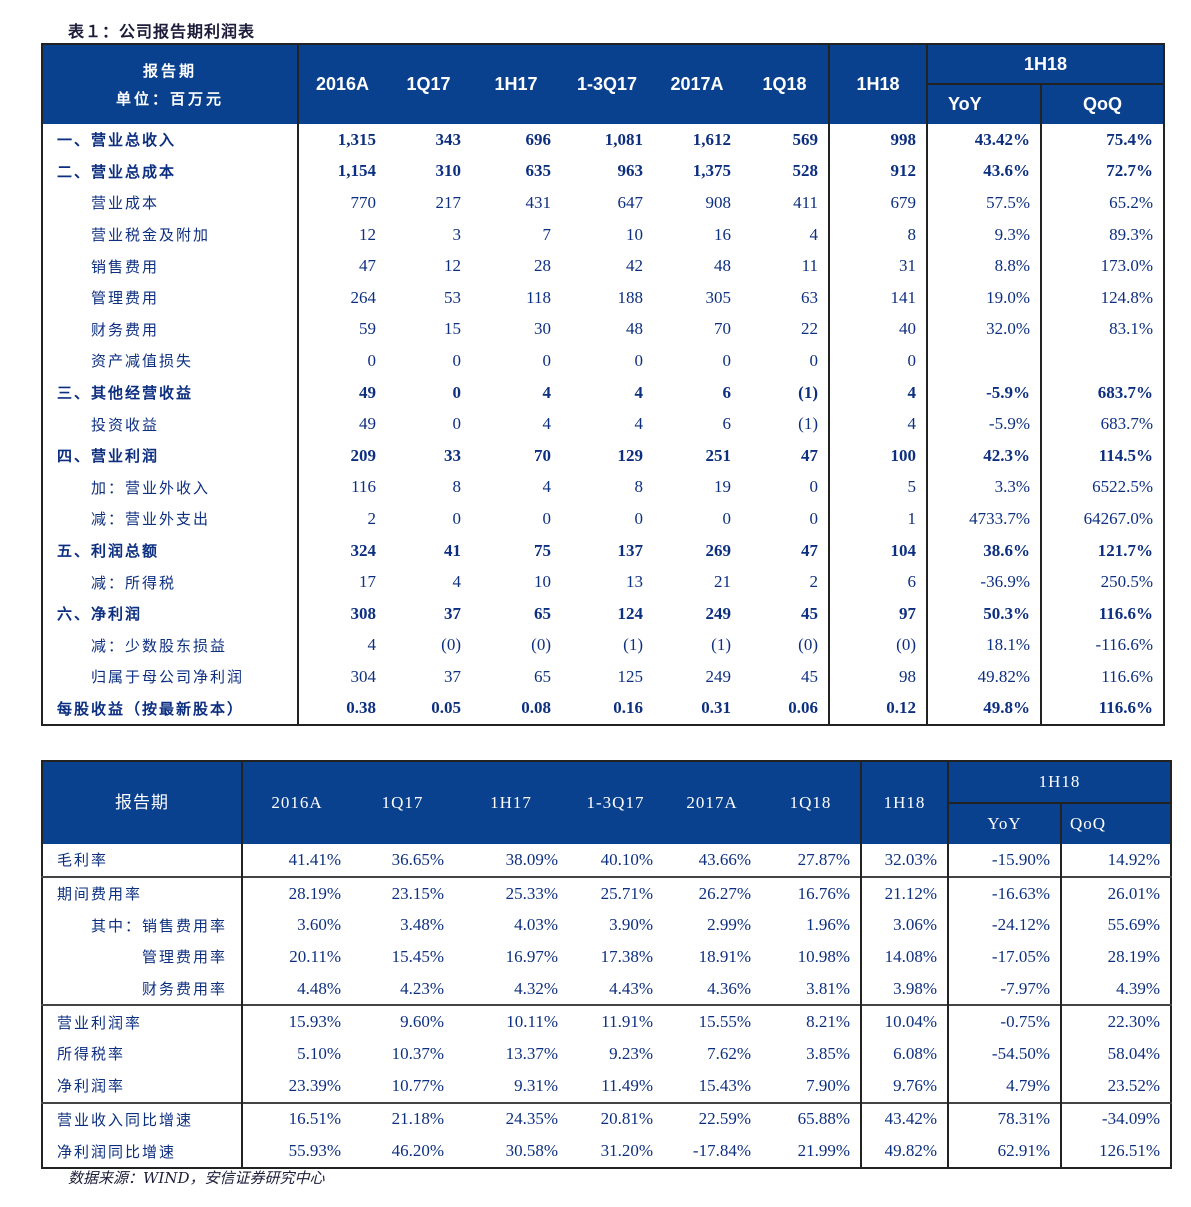 The width and height of the screenshot is (1191, 1207). I want to click on cell-value: 0.16, so click(628, 708).